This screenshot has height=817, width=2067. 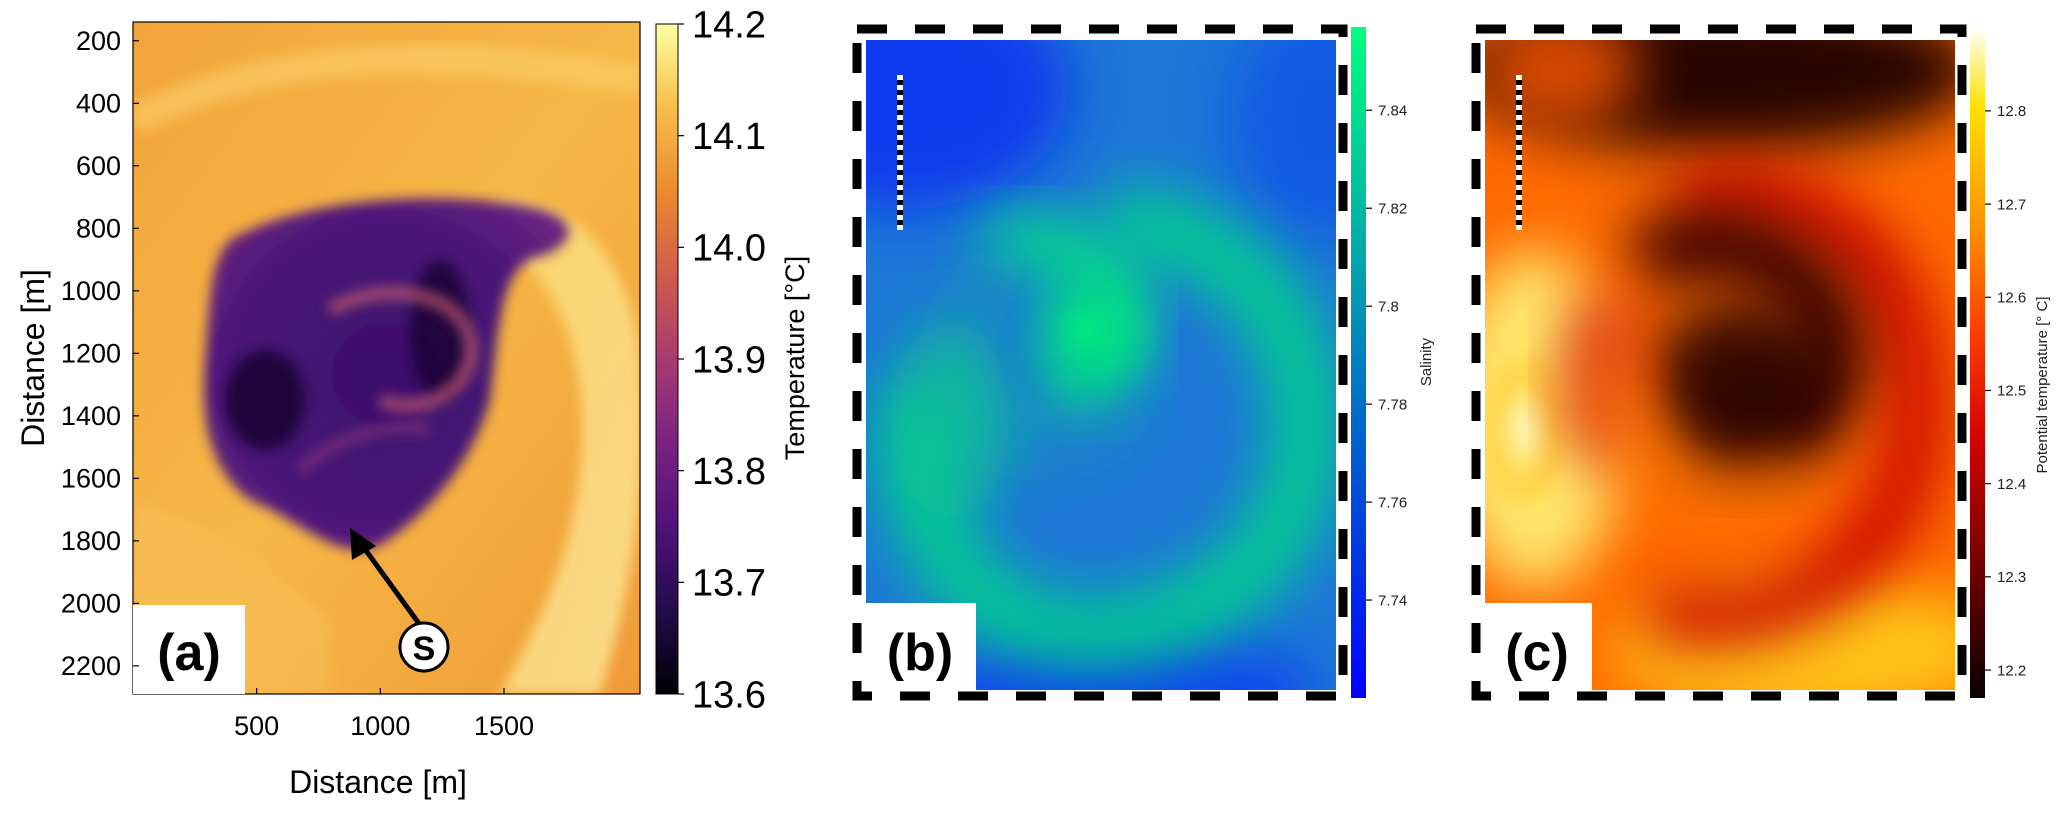 I want to click on y-tick-label-10: 2200, so click(x=91, y=666).